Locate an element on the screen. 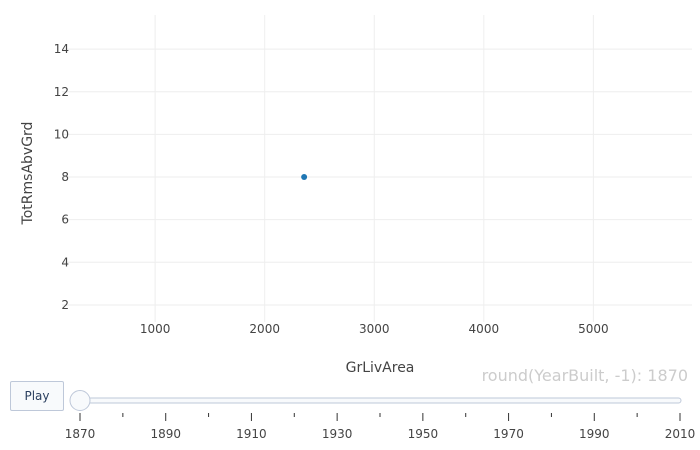  x-tick-labels: 1000 2000 3000 4000 5000 is located at coordinates (374, 329).